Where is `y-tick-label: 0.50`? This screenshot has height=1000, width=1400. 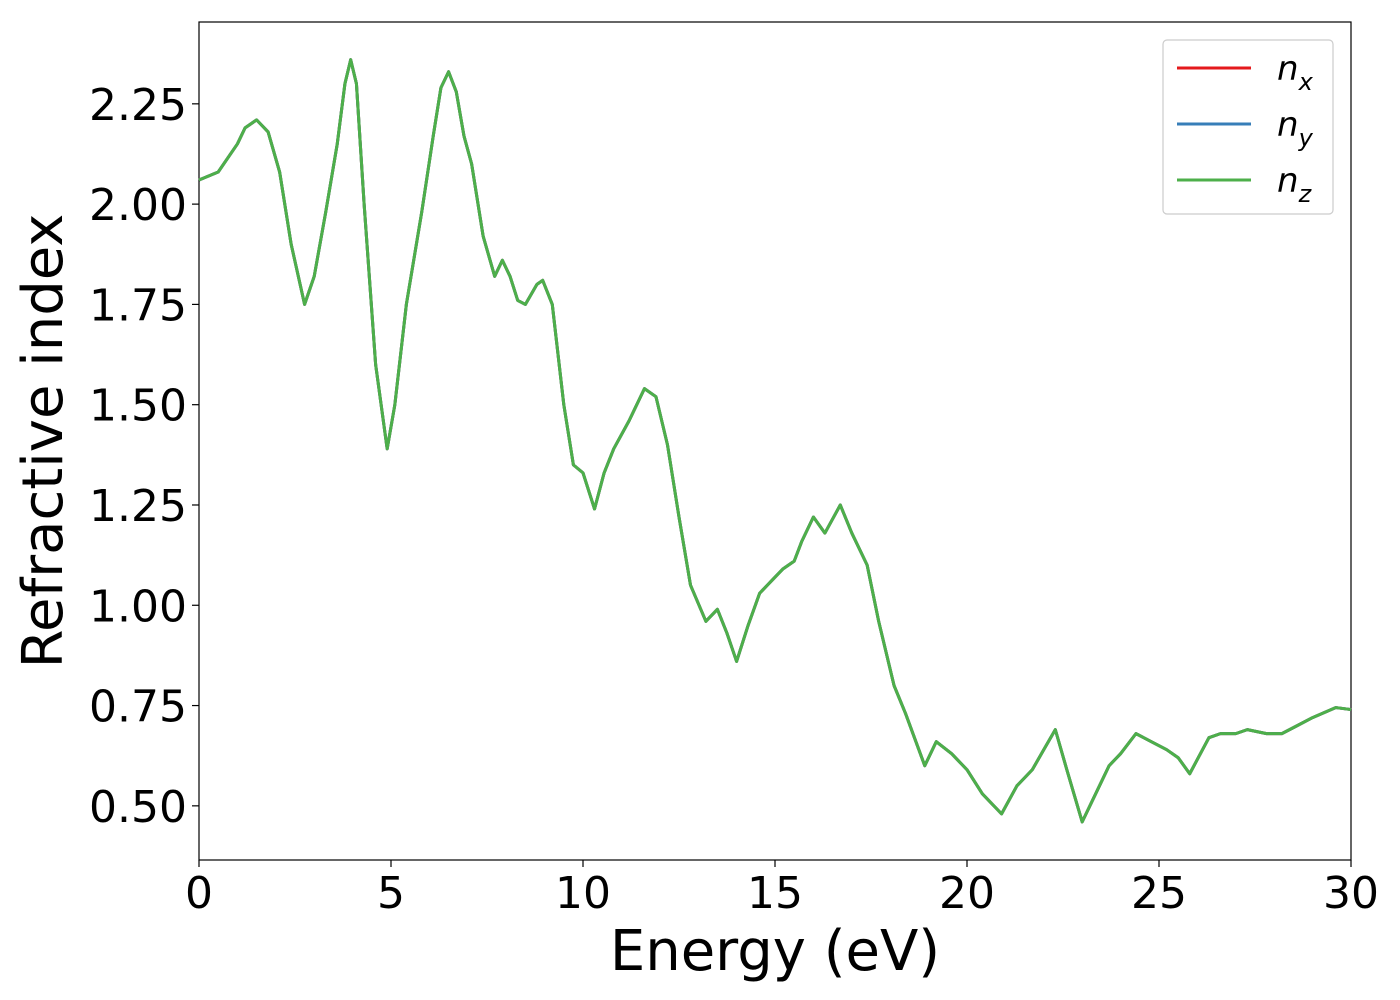
y-tick-label: 0.50 is located at coordinates (138, 807).